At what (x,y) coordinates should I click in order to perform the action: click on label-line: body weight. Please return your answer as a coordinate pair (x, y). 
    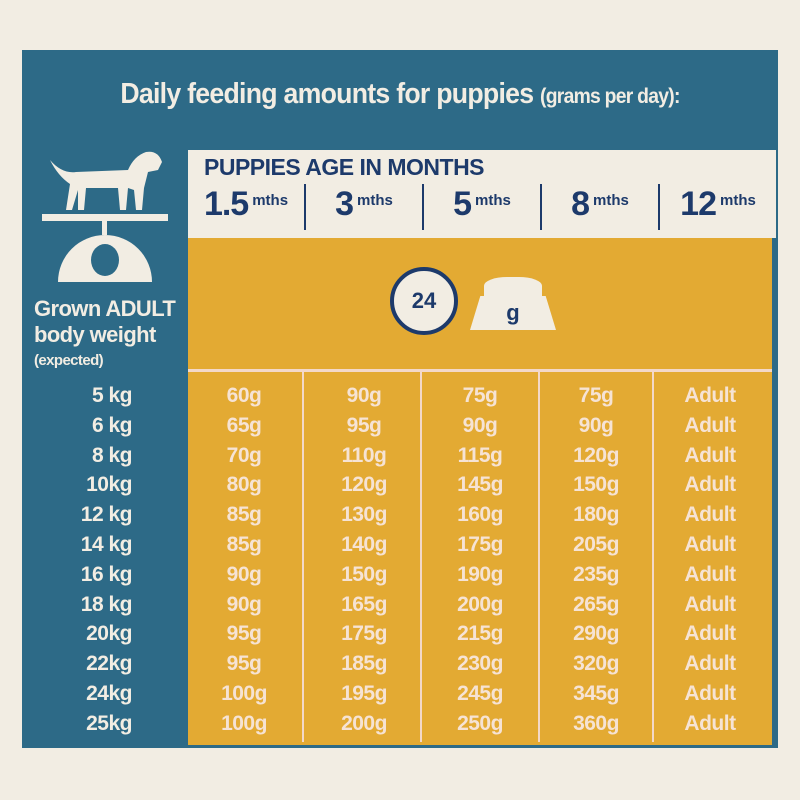
    Looking at the image, I should click on (95, 334).